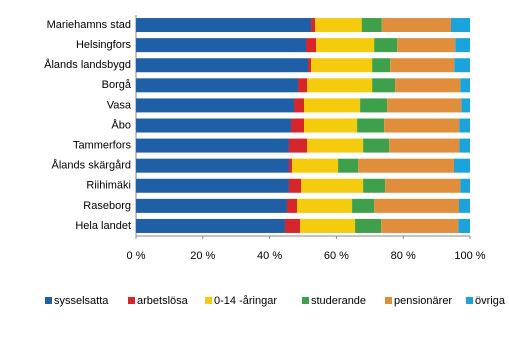 Image resolution: width=509 pixels, height=343 pixels. I want to click on x-tick-label: 60 %, so click(336, 256).